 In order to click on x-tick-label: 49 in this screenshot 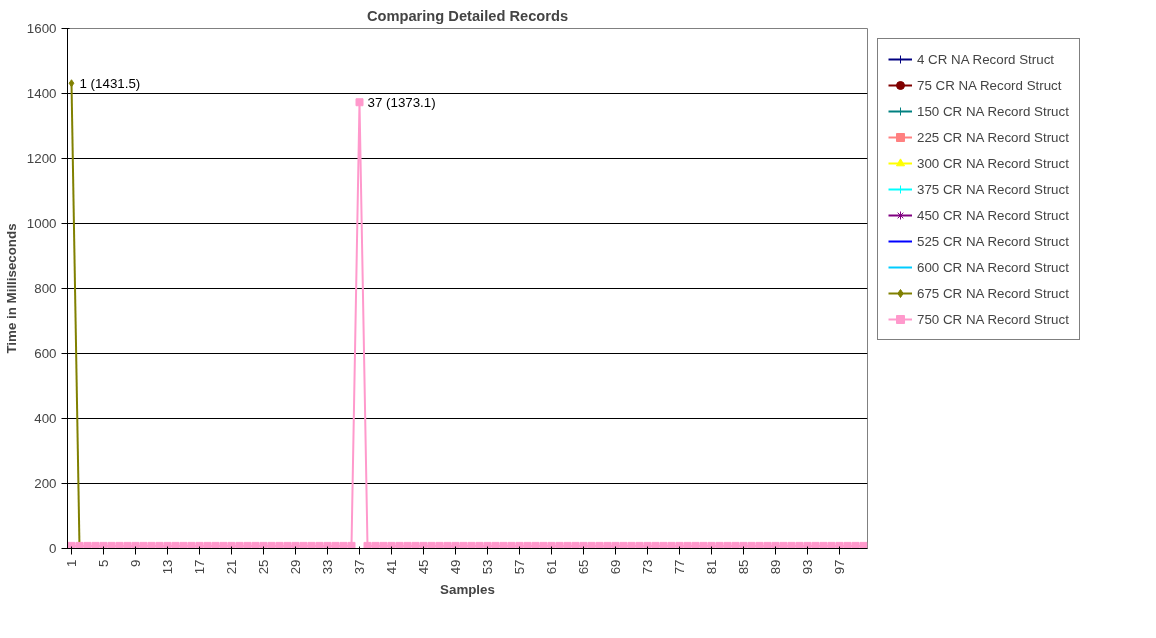, I will do `click(455, 567)`.